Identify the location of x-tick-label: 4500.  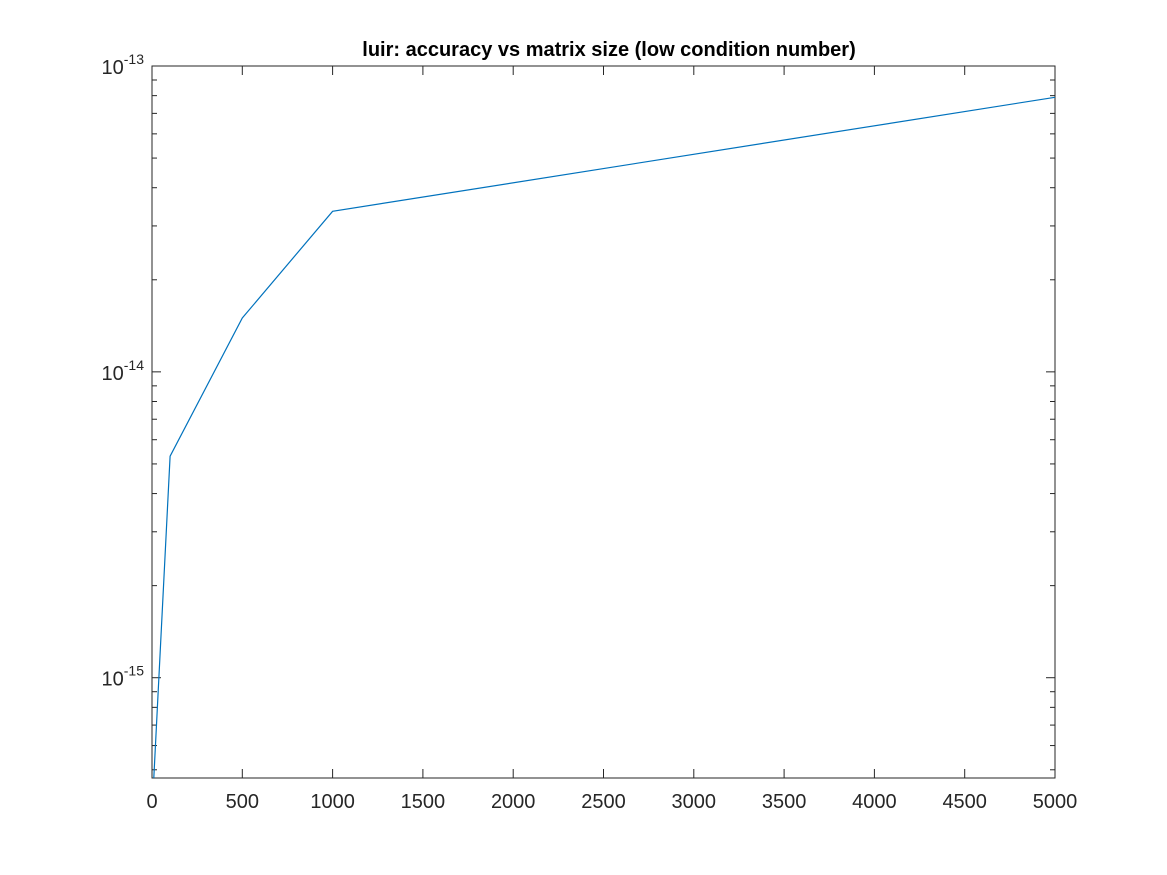
(964, 802).